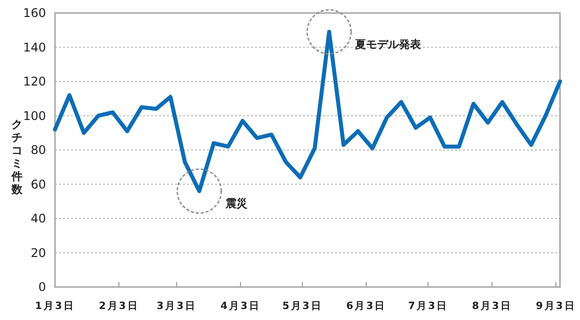 Image resolution: width=580 pixels, height=320 pixels. Describe the element at coordinates (236, 203) in the screenshot. I see `annotation: 震災` at that location.